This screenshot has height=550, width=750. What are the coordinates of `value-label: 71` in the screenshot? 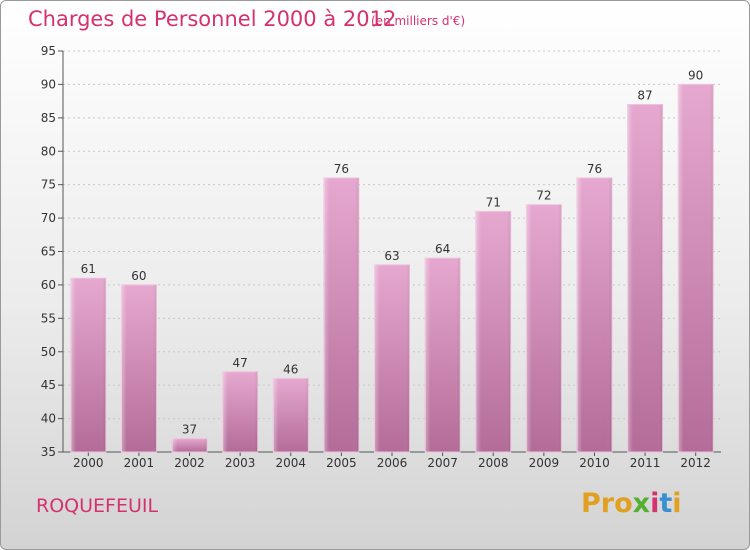 It's located at (493, 202).